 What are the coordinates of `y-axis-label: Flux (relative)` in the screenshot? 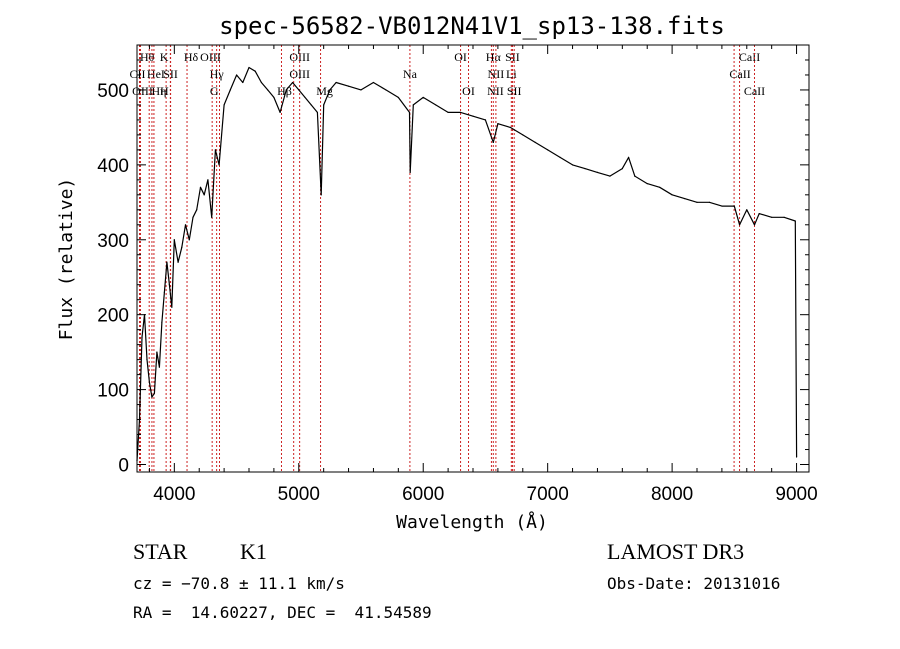 It's located at (66, 259).